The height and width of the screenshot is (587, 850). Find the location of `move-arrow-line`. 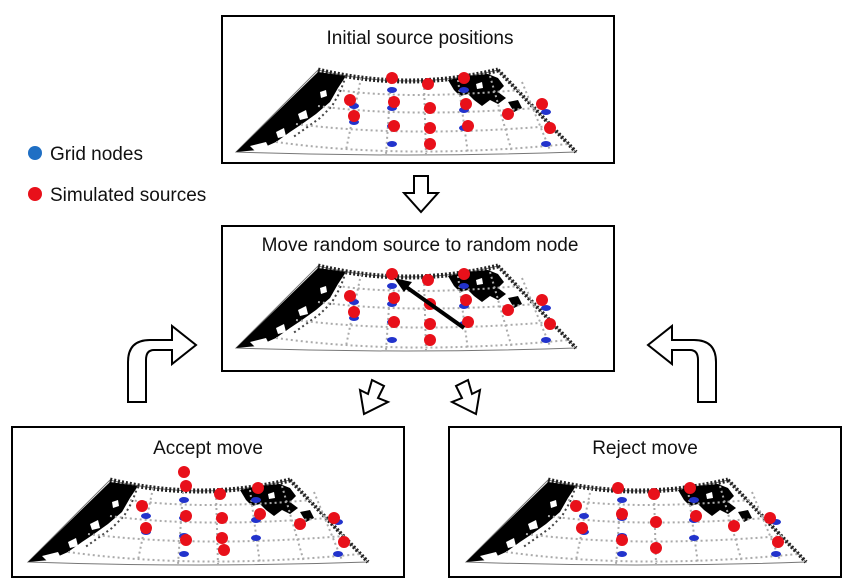

move-arrow-line is located at coordinates (433, 306).